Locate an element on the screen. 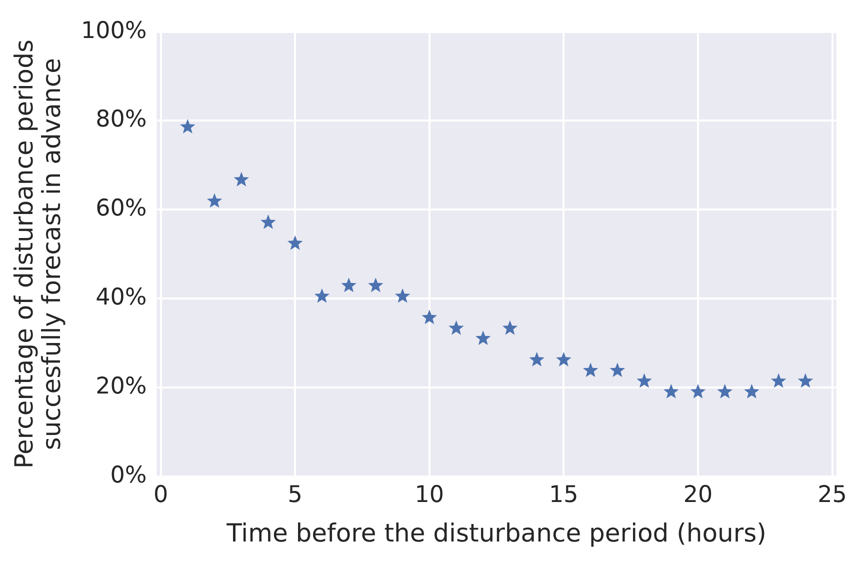 The image size is (861, 562). y-tick-label: 60% is located at coordinates (121, 209).